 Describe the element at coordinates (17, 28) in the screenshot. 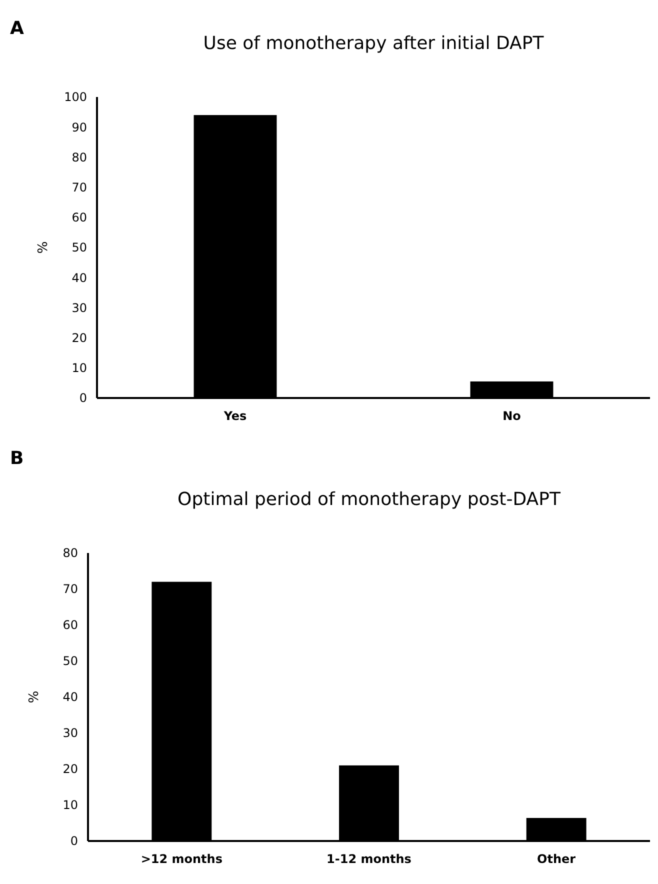

I see `text: A` at that location.